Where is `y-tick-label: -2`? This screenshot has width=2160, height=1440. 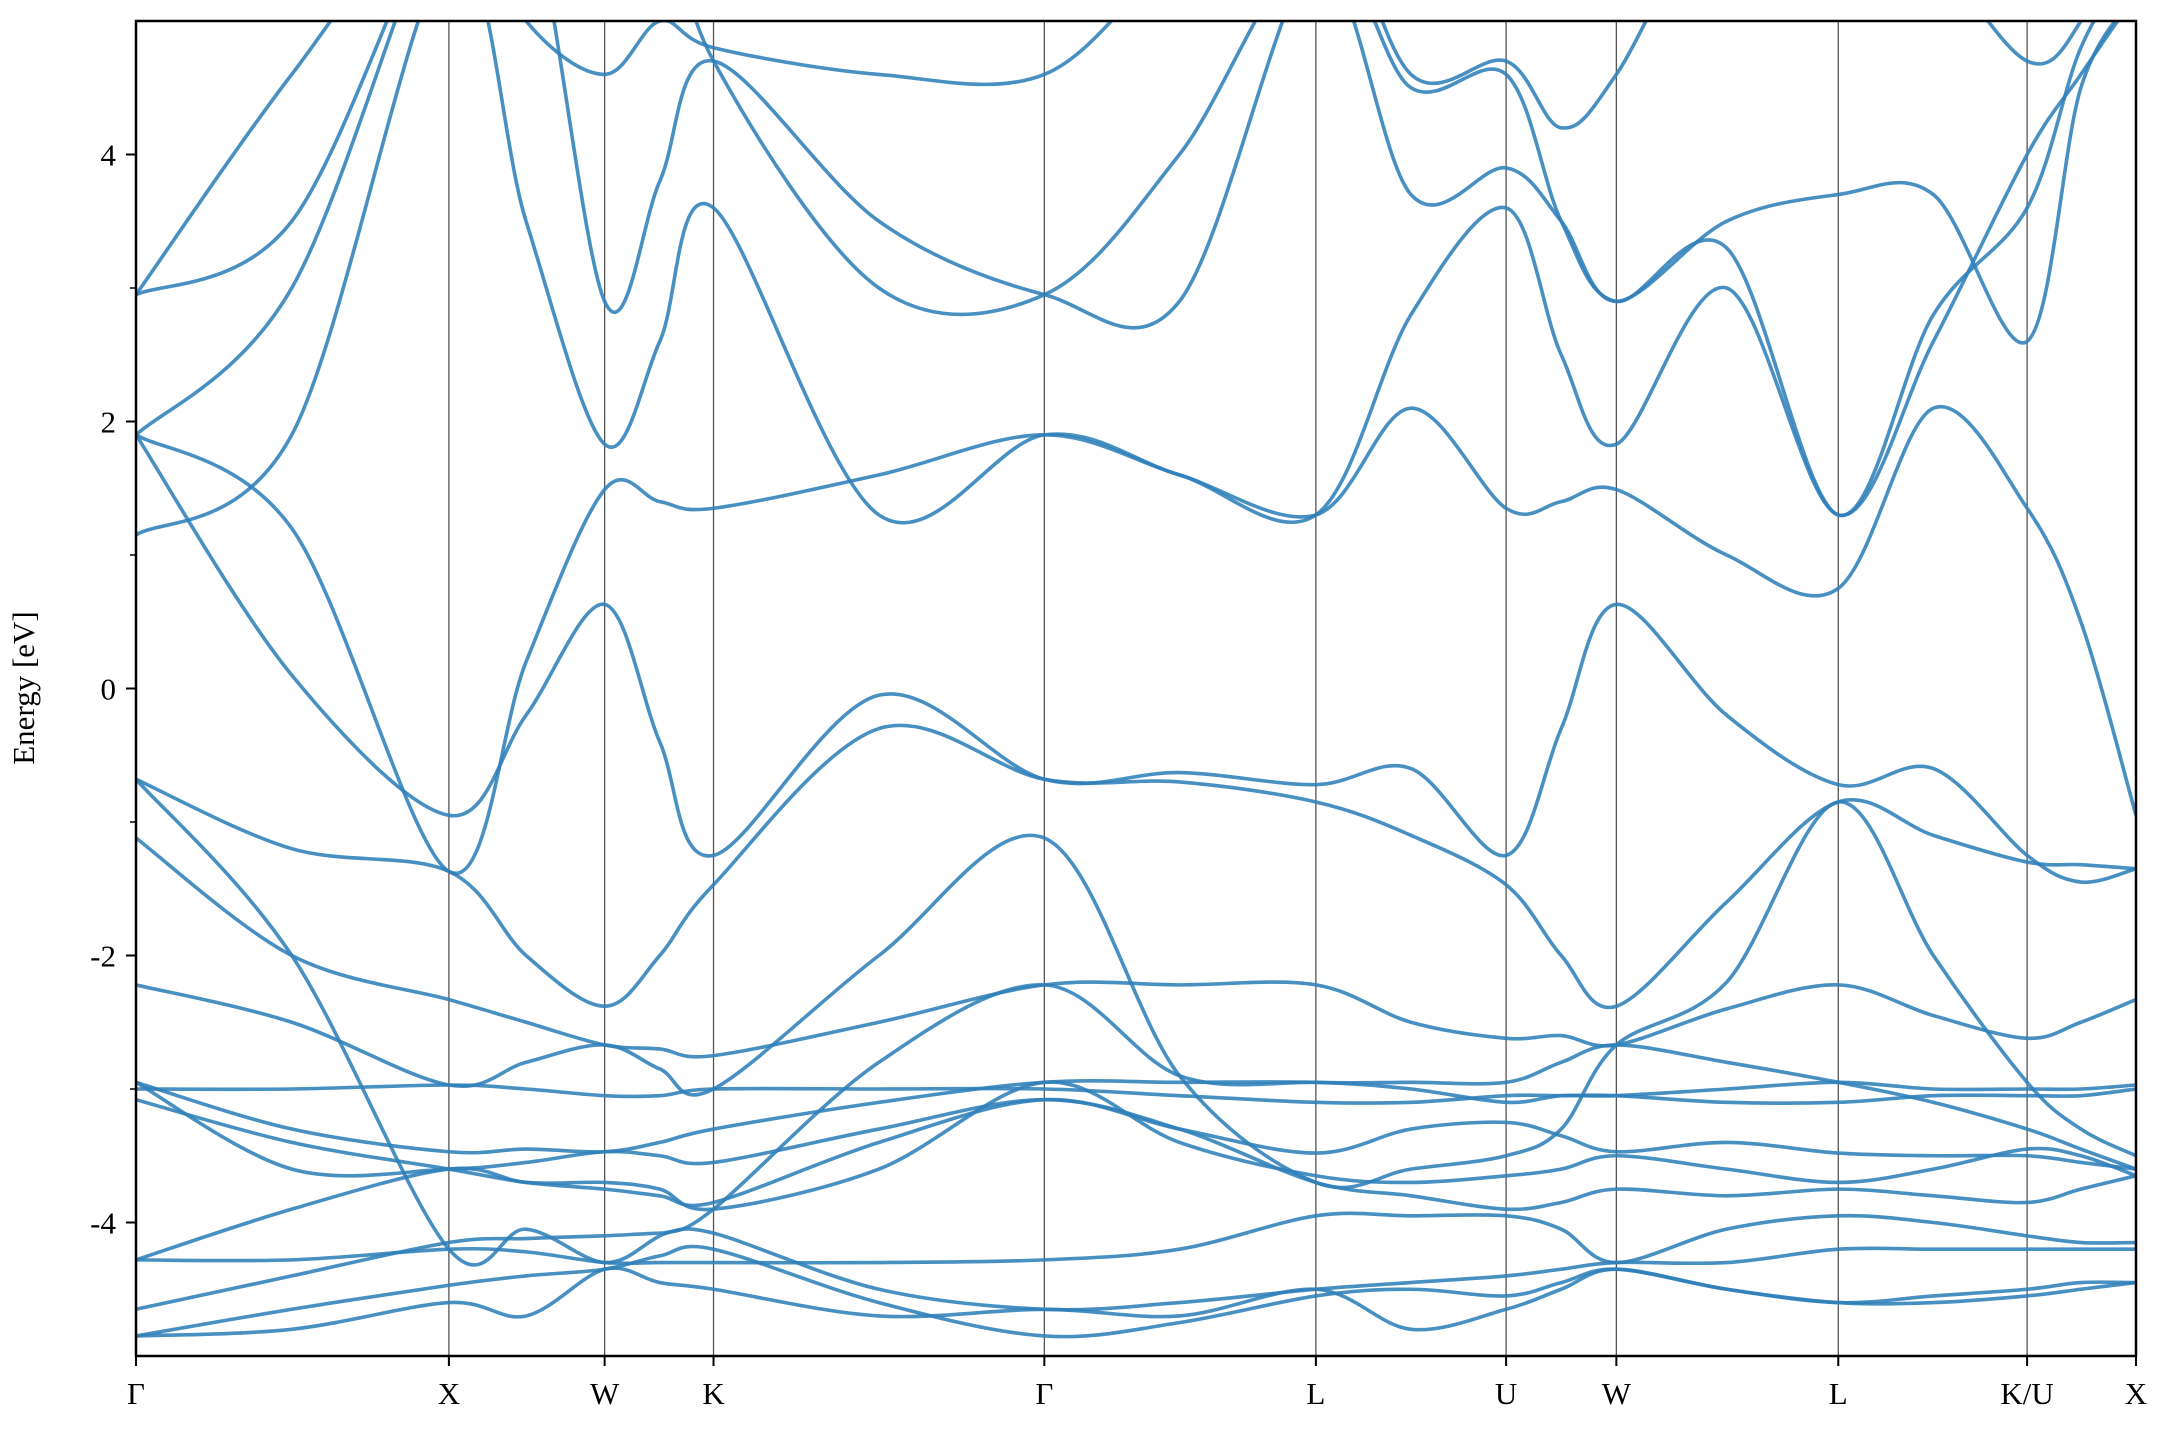 y-tick-label: -2 is located at coordinates (103, 956).